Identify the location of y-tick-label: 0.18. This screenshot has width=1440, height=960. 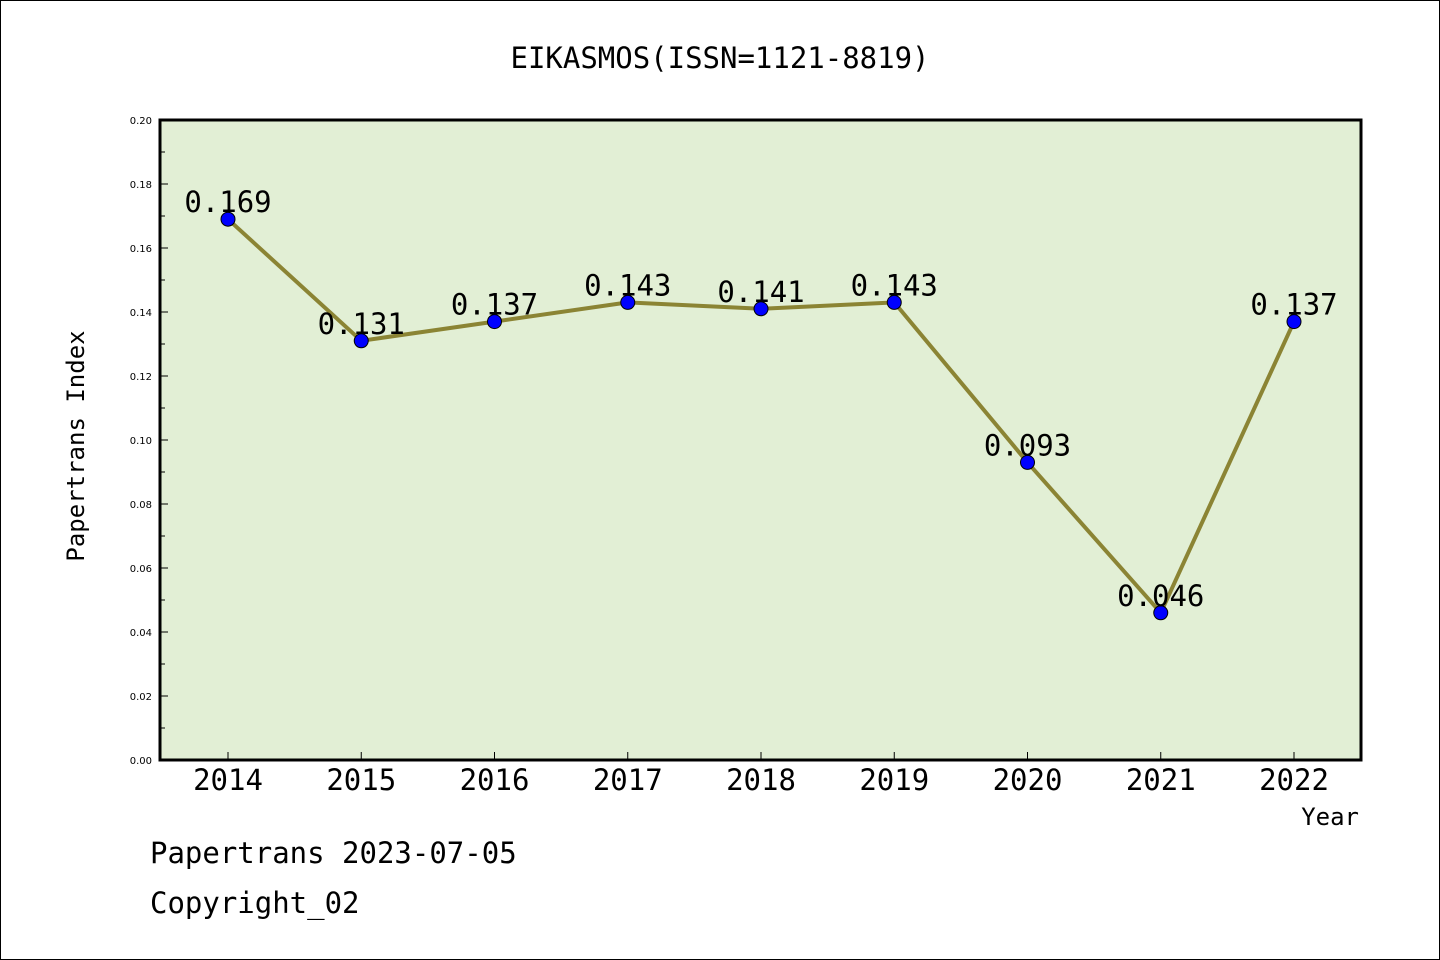
(141, 185).